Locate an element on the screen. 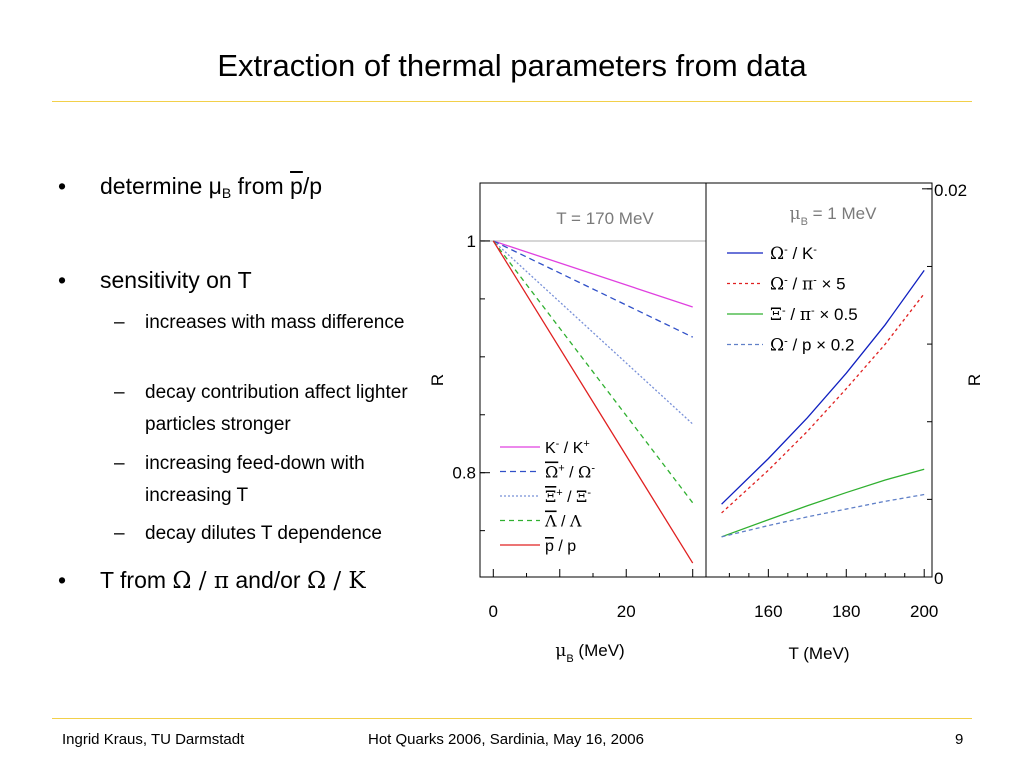 This screenshot has width=1024, height=768. panel-frame-right is located at coordinates (819, 380).